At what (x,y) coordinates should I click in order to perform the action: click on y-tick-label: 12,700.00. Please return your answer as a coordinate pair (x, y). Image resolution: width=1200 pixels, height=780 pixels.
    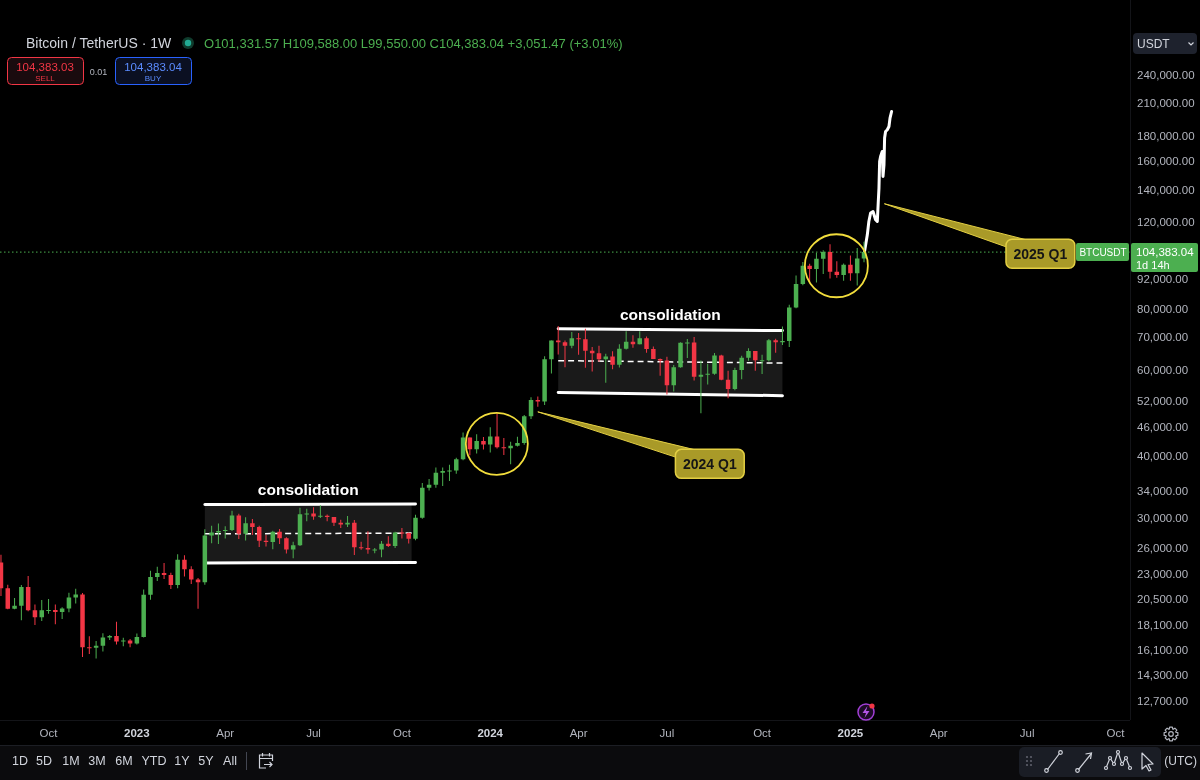
    Looking at the image, I should click on (1163, 700).